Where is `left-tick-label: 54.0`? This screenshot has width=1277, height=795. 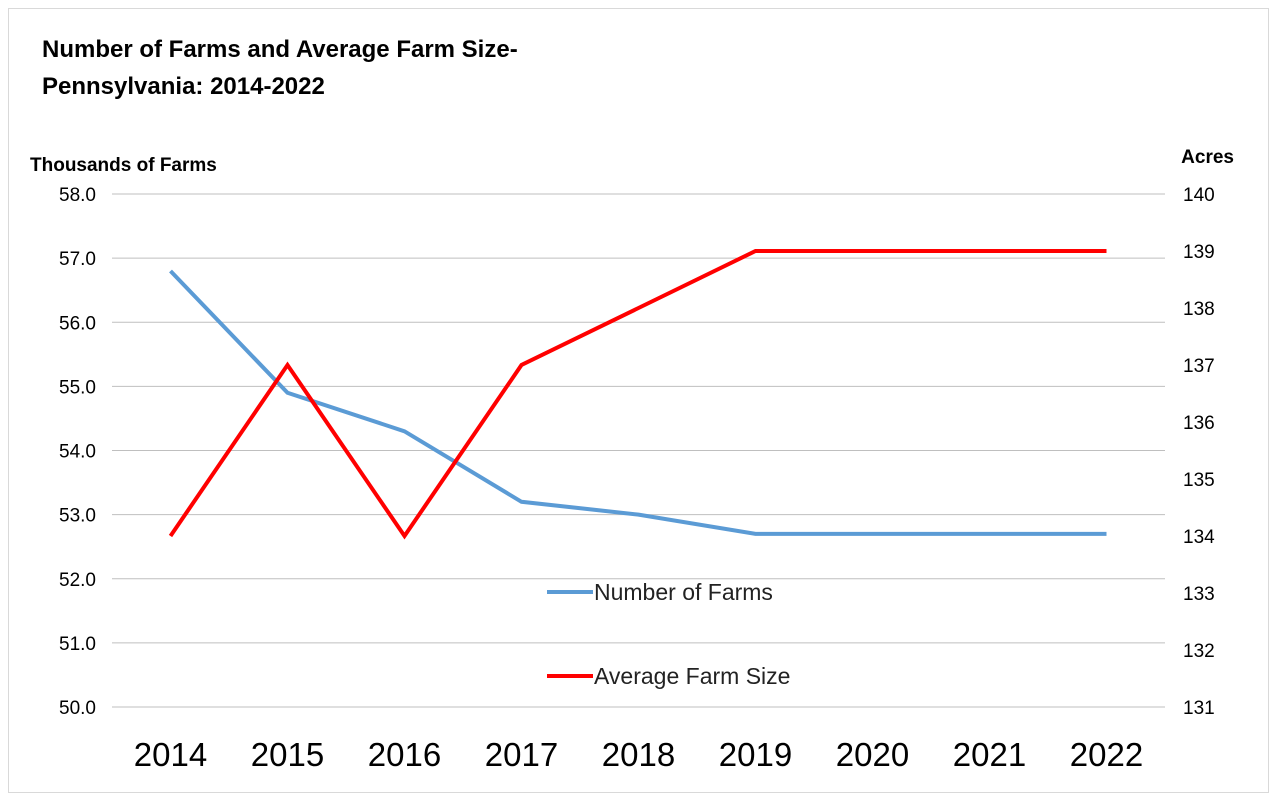 left-tick-label: 54.0 is located at coordinates (77, 452).